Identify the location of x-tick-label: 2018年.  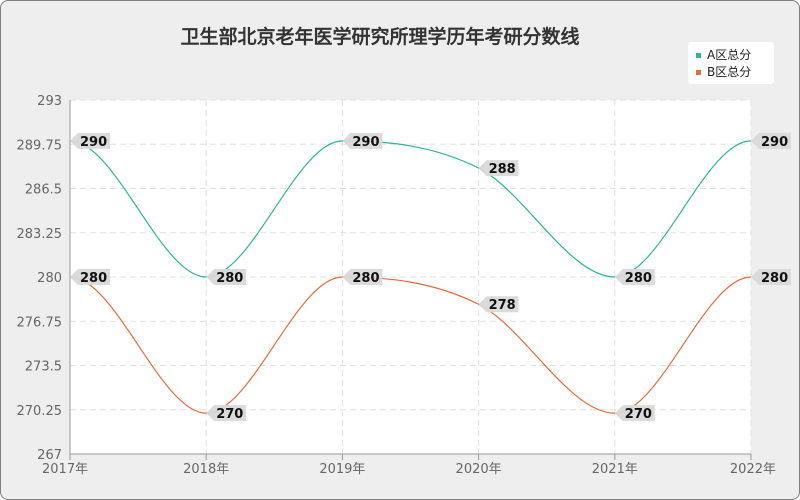
(206, 469).